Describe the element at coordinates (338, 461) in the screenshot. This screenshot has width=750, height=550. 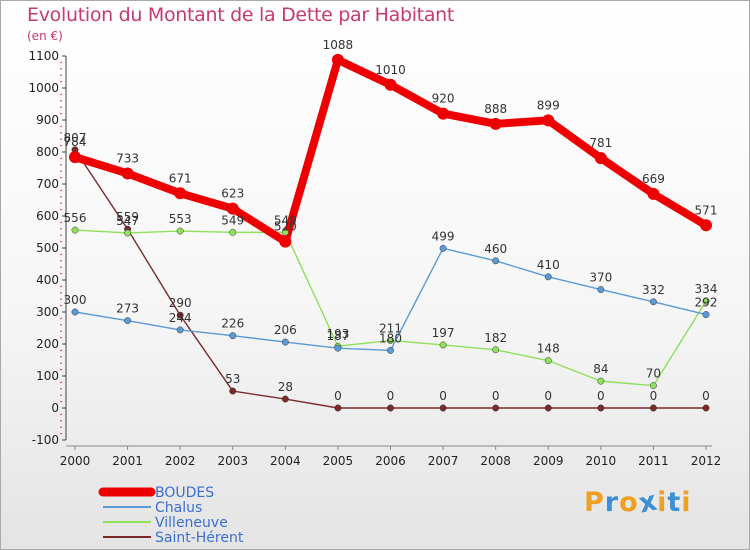
I see `x-tick-label: 2005` at that location.